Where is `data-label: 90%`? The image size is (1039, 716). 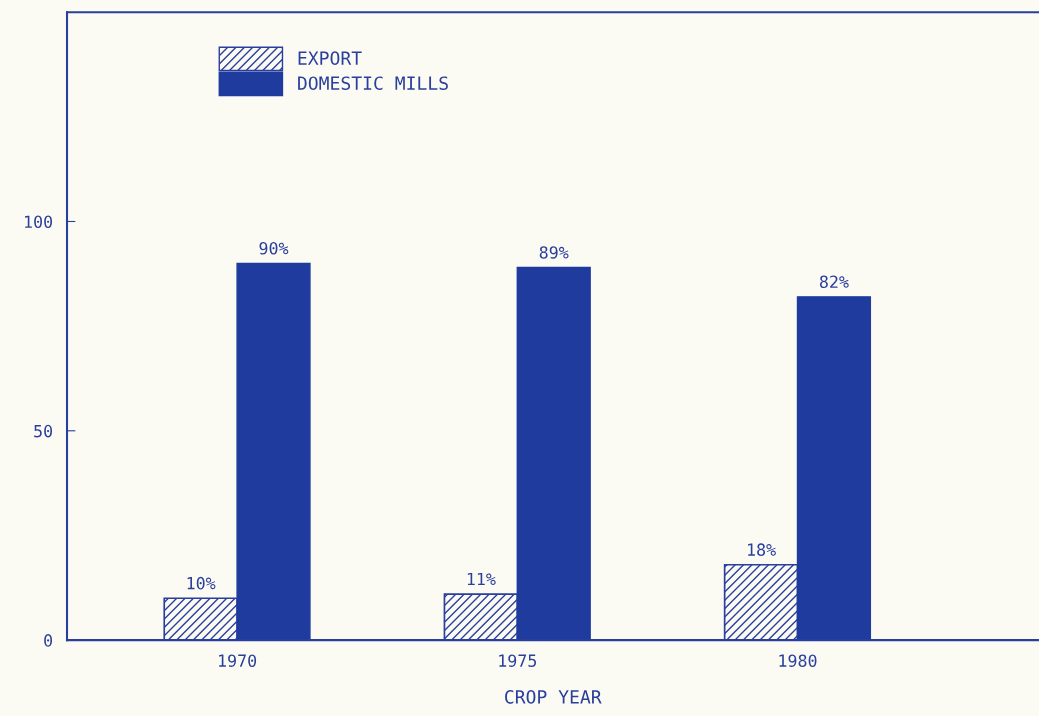
data-label: 90% is located at coordinates (274, 248).